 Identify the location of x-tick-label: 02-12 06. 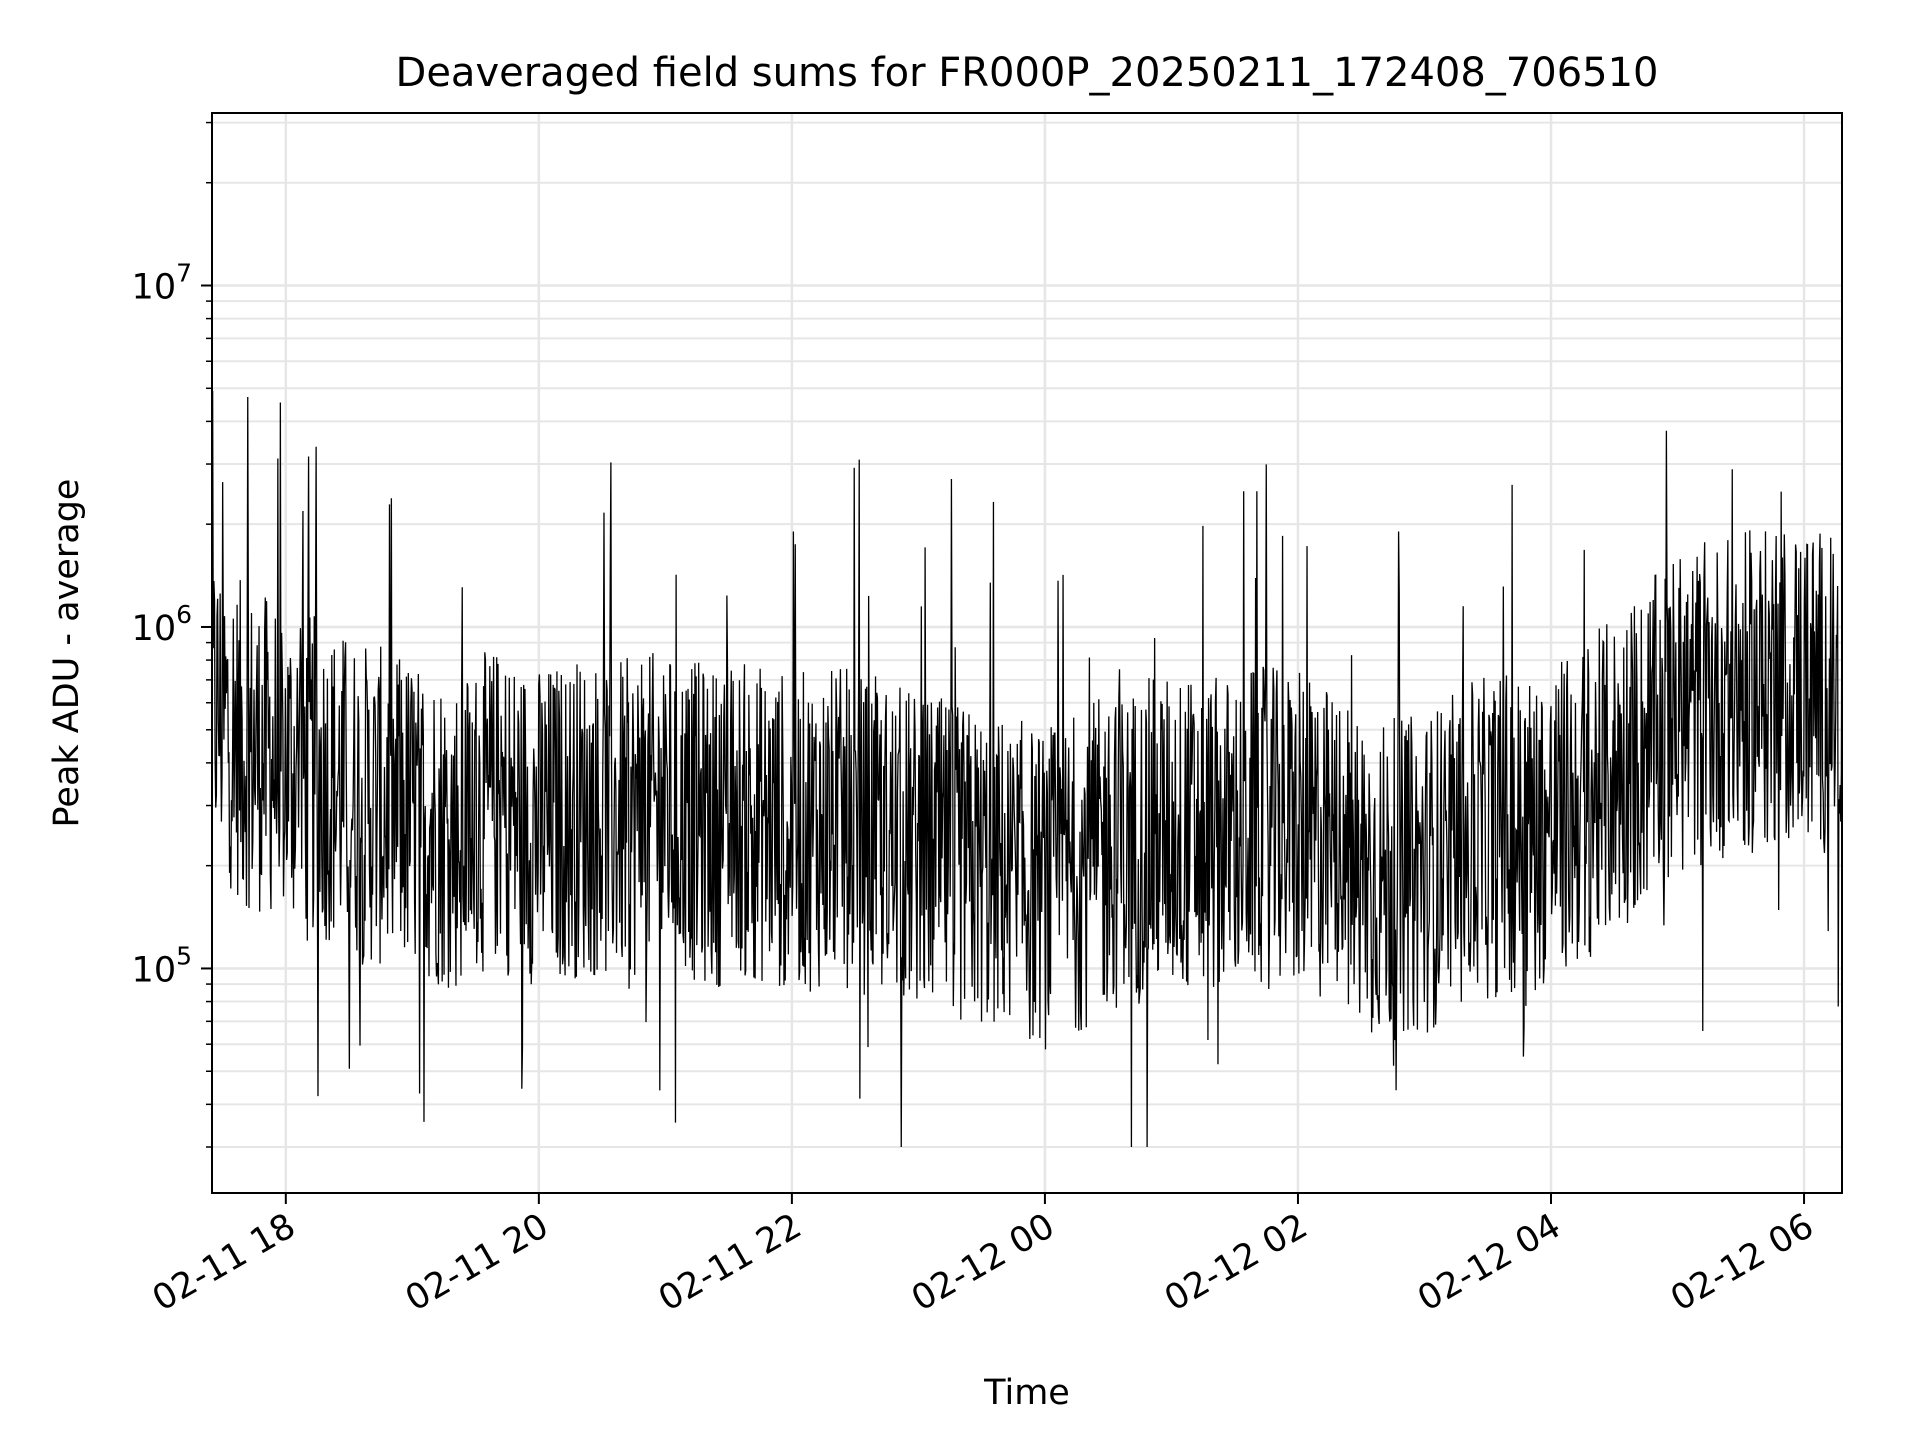
(1742, 1262).